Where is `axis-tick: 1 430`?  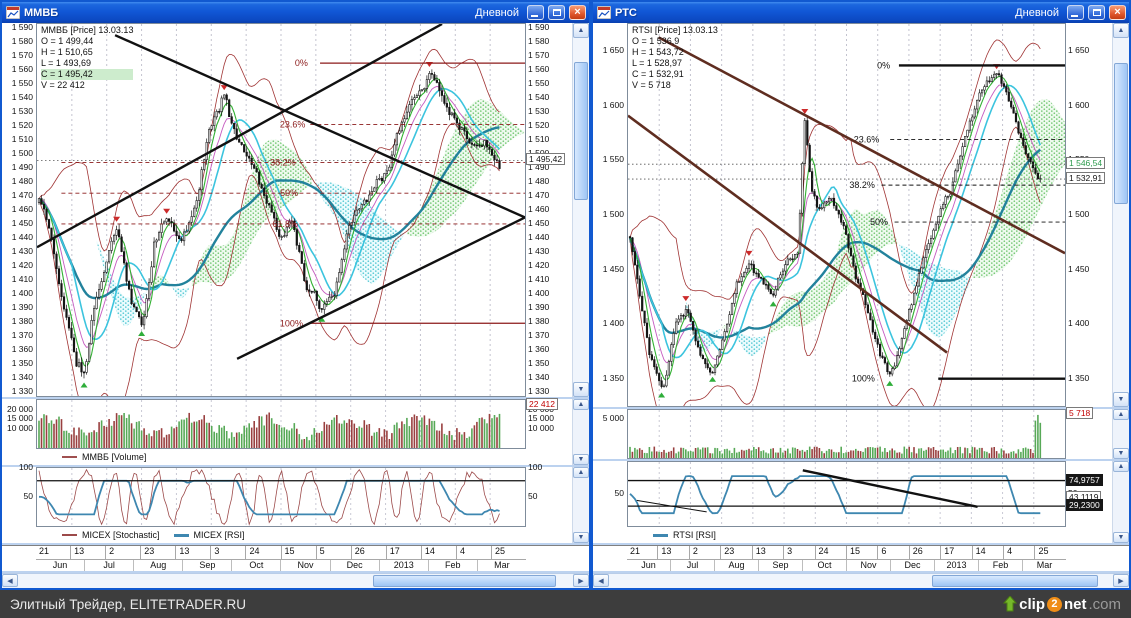 axis-tick: 1 430 is located at coordinates (539, 250).